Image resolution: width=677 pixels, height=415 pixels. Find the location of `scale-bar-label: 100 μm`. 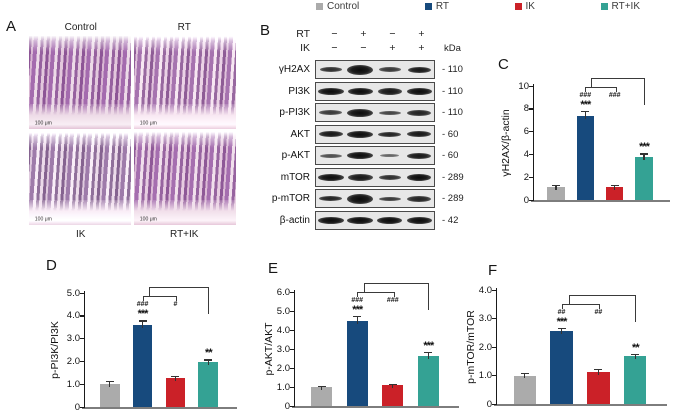

scale-bar-label: 100 μm is located at coordinates (148, 219).